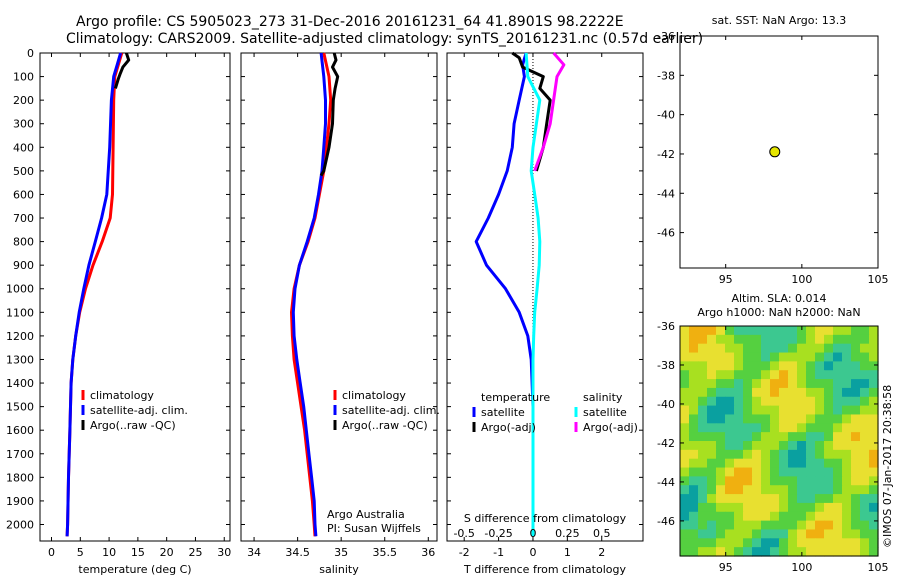  I want to click on temperature-x-tick-label: 15, so click(138, 552).